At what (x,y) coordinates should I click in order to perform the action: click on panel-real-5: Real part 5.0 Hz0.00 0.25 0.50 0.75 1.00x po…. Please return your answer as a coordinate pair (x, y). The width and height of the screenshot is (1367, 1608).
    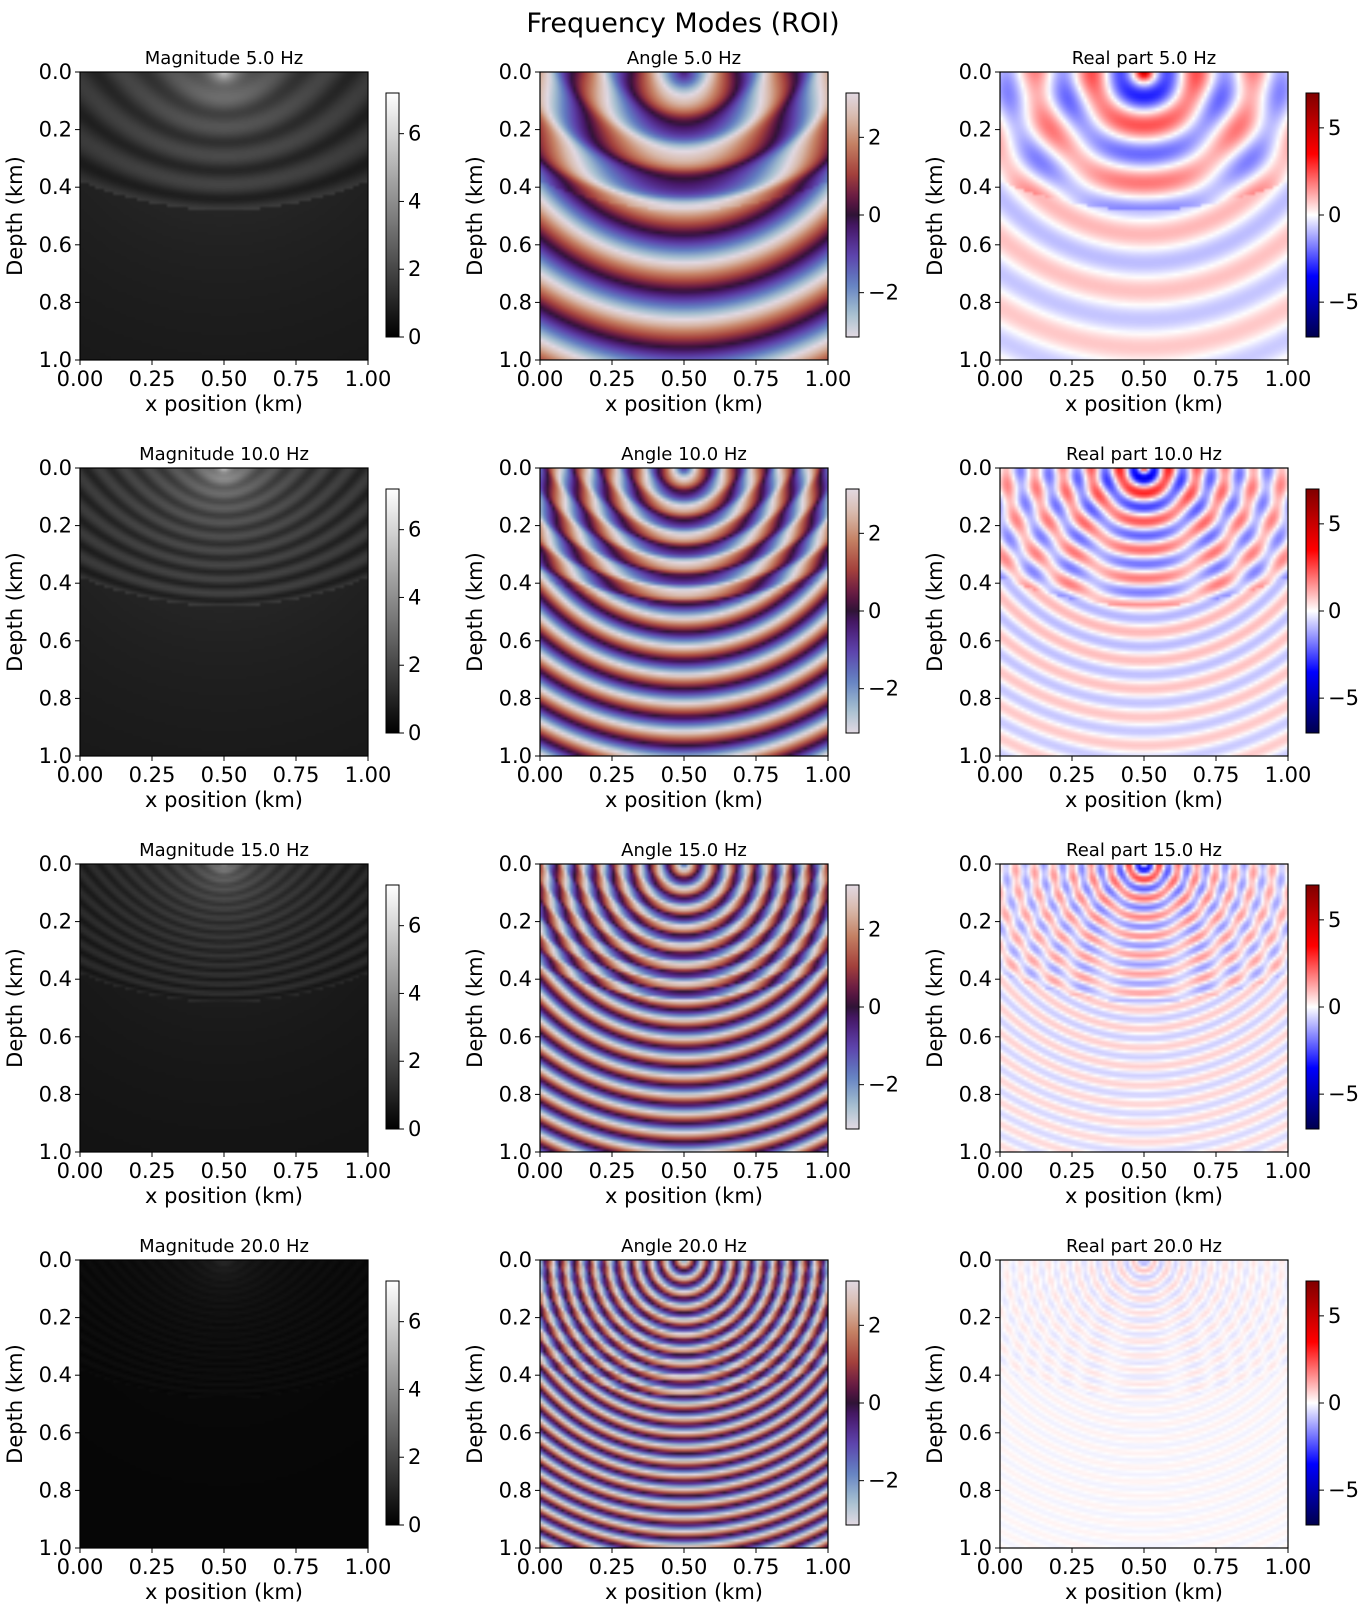
    Looking at the image, I should click on (1141, 232).